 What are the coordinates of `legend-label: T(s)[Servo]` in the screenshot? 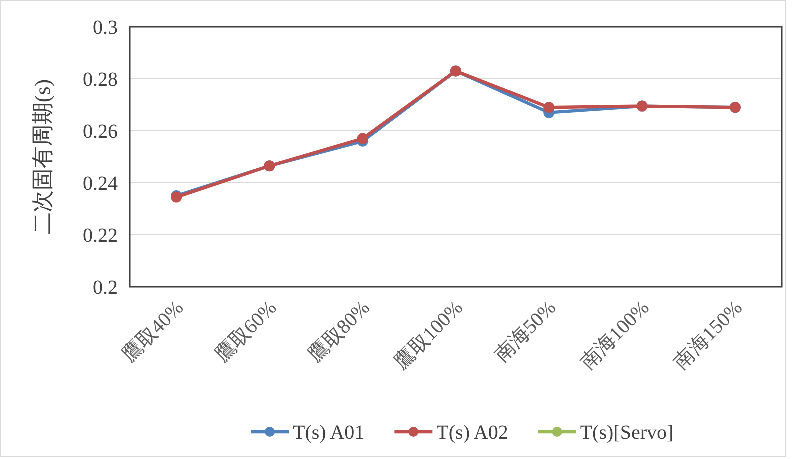 It's located at (627, 433).